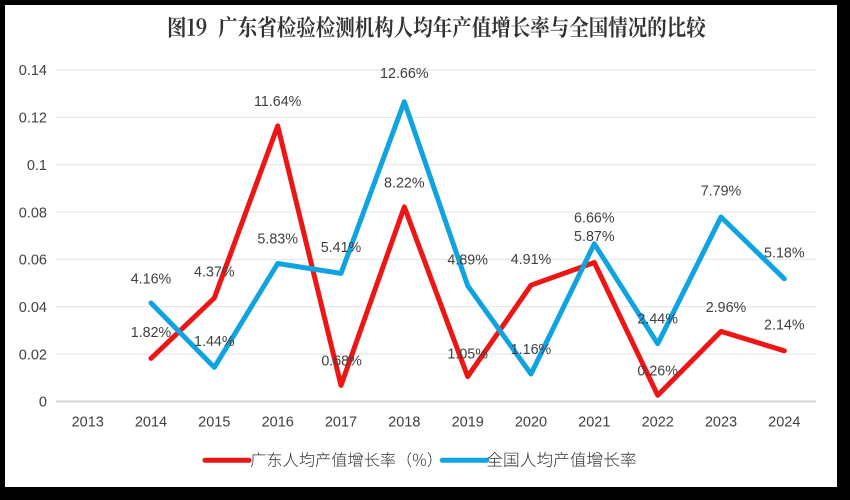 The image size is (850, 500). What do you see at coordinates (151, 333) in the screenshot?
I see `svg-text: 1.82%` at bounding box center [151, 333].